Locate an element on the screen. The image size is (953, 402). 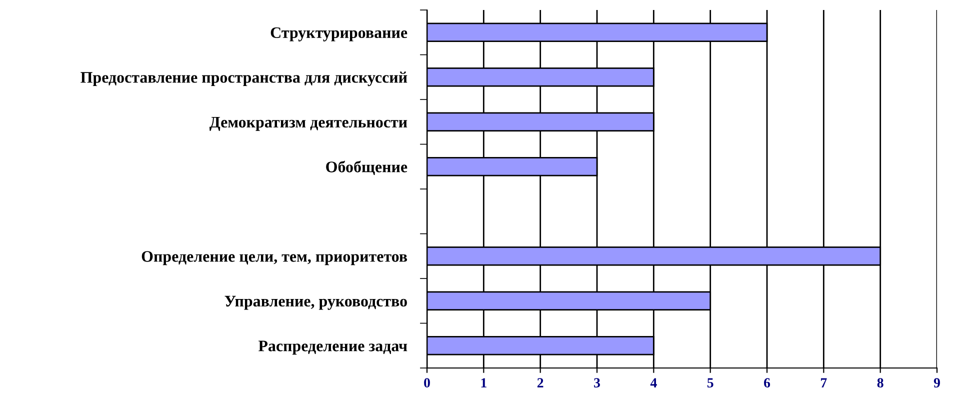
y-tick-label: Управление, руководство is located at coordinates (315, 303).